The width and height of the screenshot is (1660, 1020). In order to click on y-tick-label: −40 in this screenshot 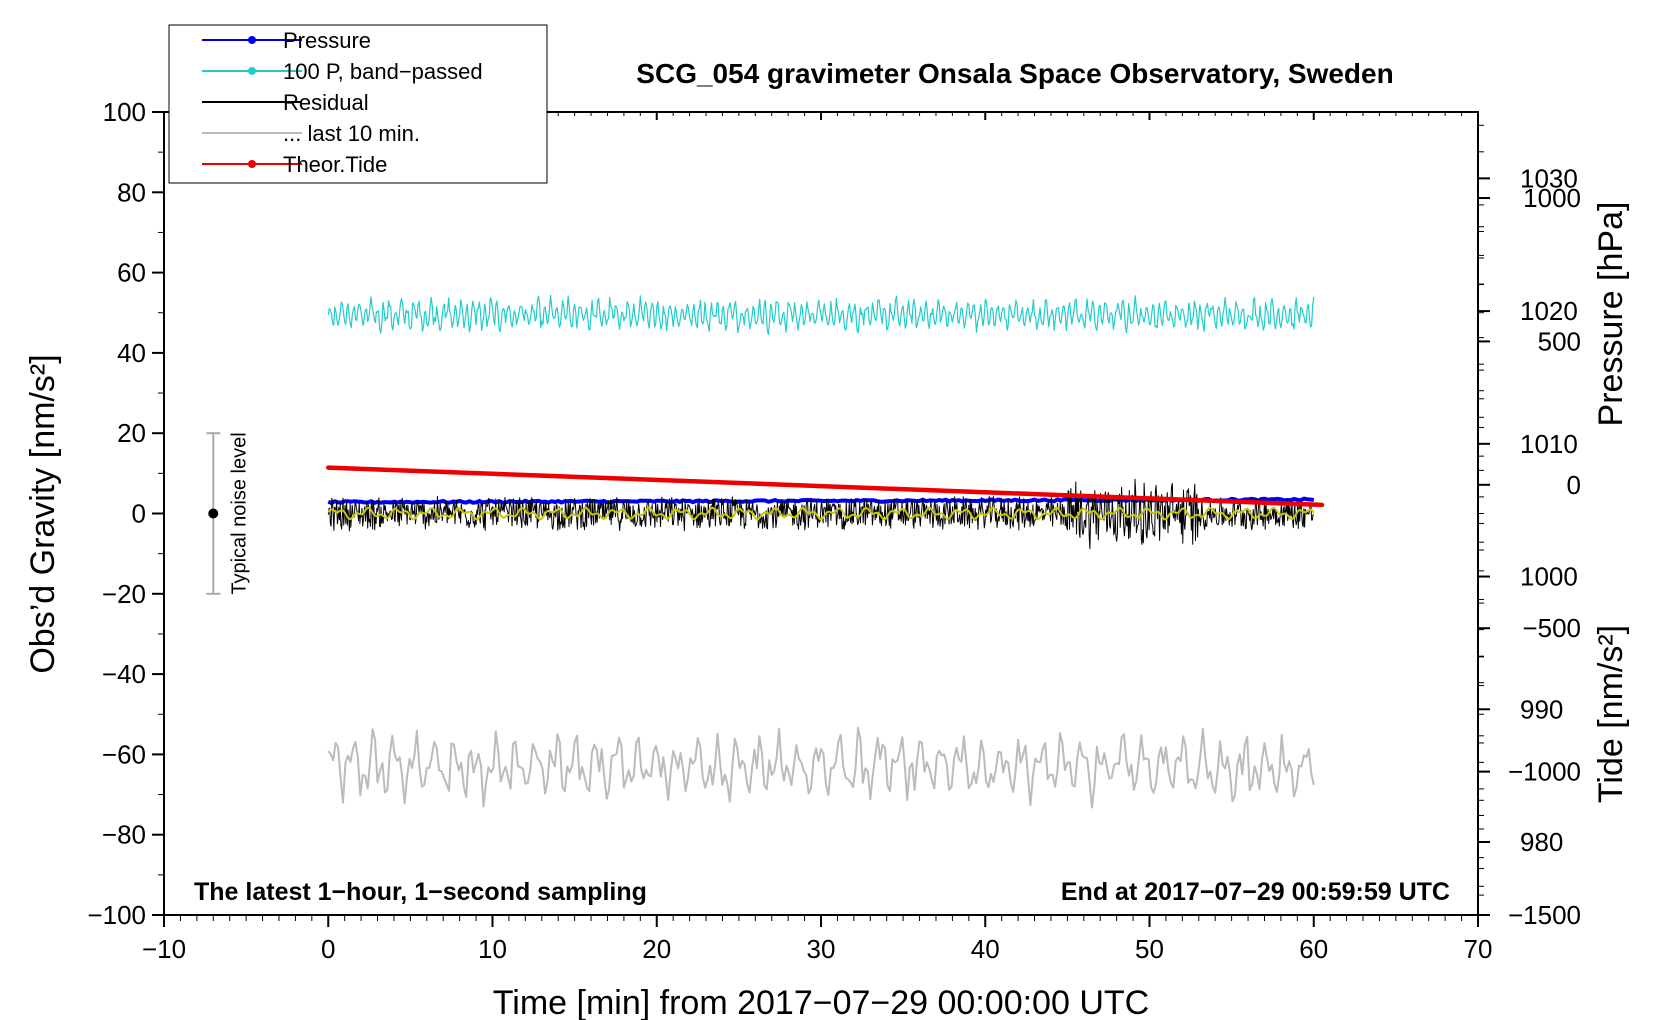, I will do `click(124, 674)`.